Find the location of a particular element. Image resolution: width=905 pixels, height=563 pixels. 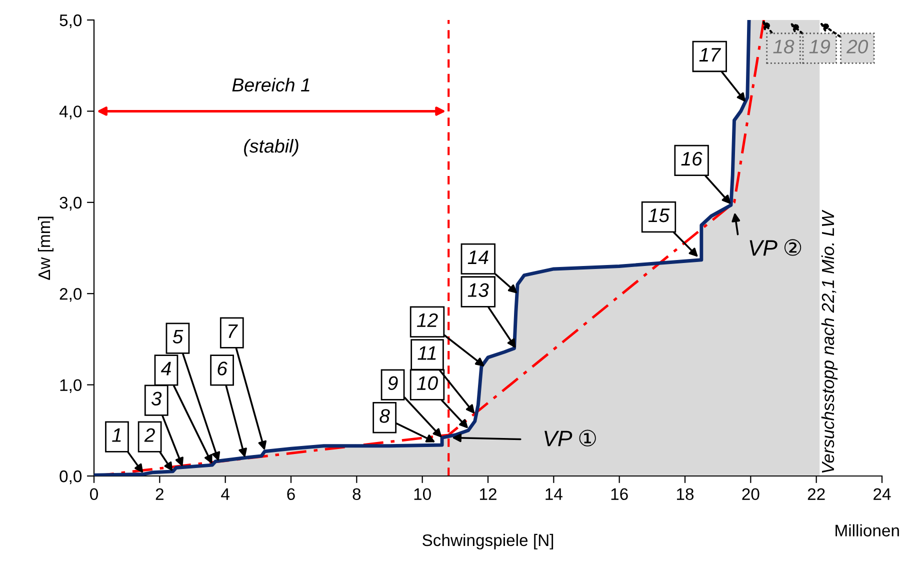

annotation: VP ① is located at coordinates (570, 438).